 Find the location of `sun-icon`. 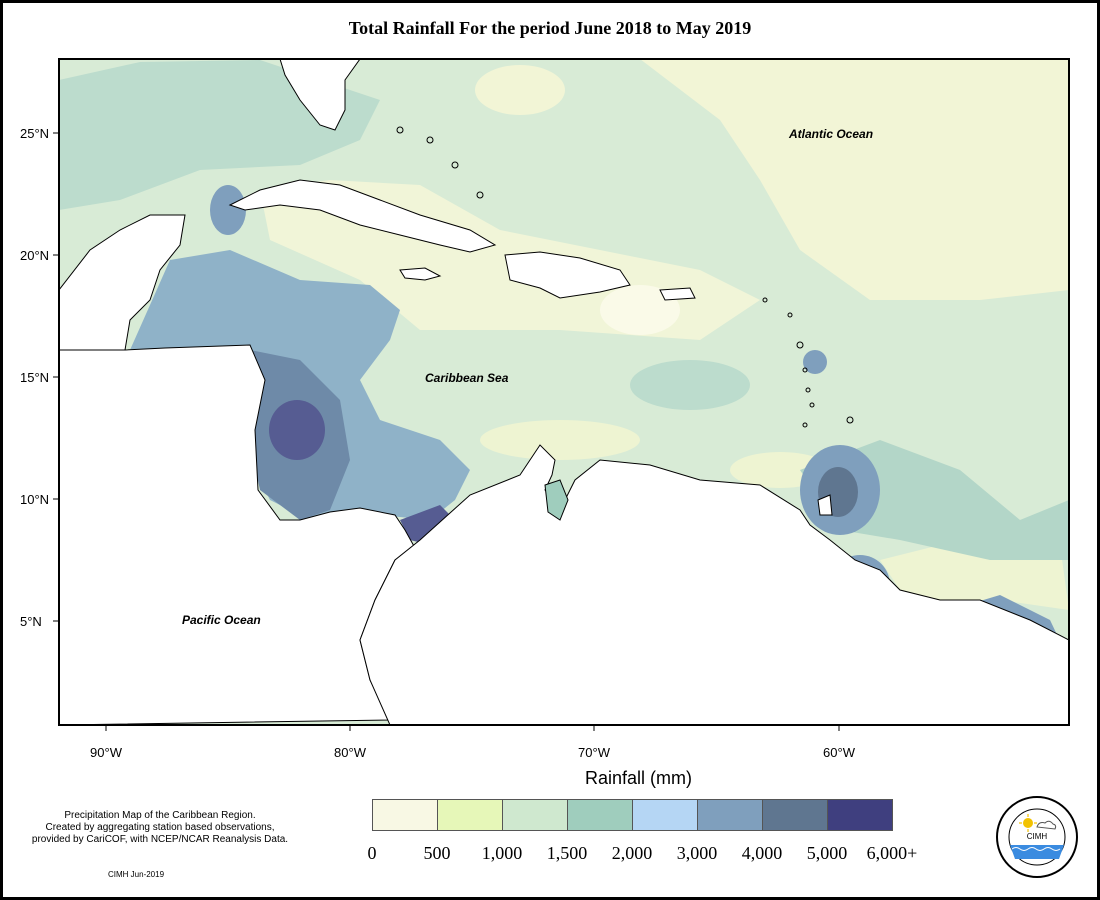

sun-icon is located at coordinates (1028, 823).